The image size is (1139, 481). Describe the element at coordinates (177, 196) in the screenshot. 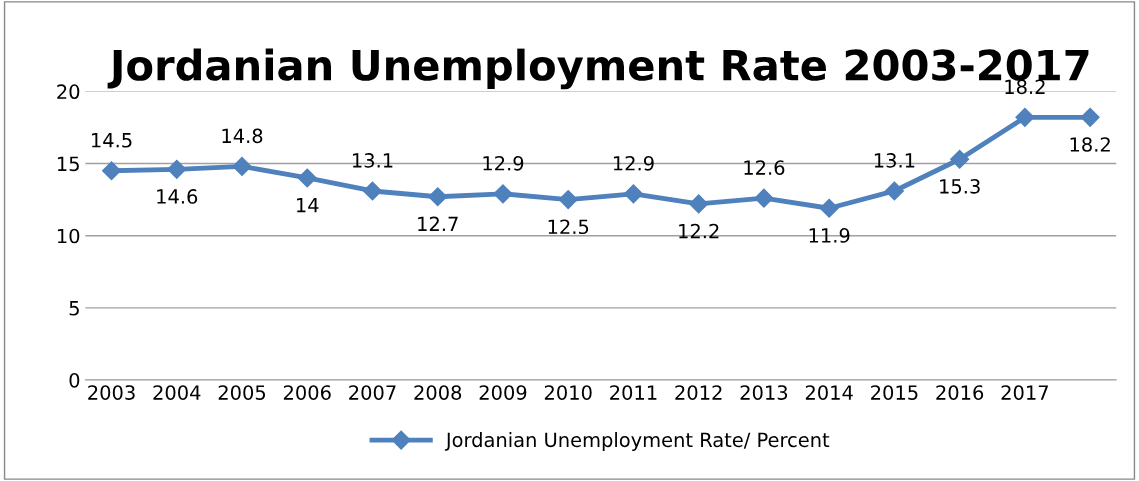

I see `data-label: 14.6` at that location.